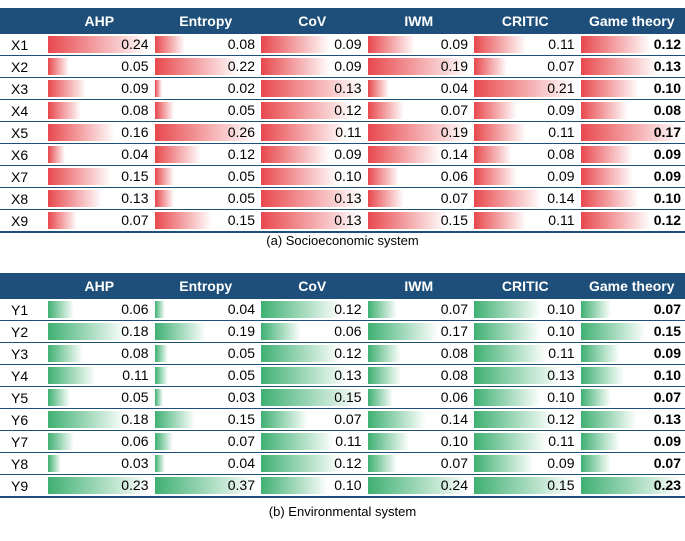 The image size is (685, 541). I want to click on weight-value: 0.26, so click(241, 132).